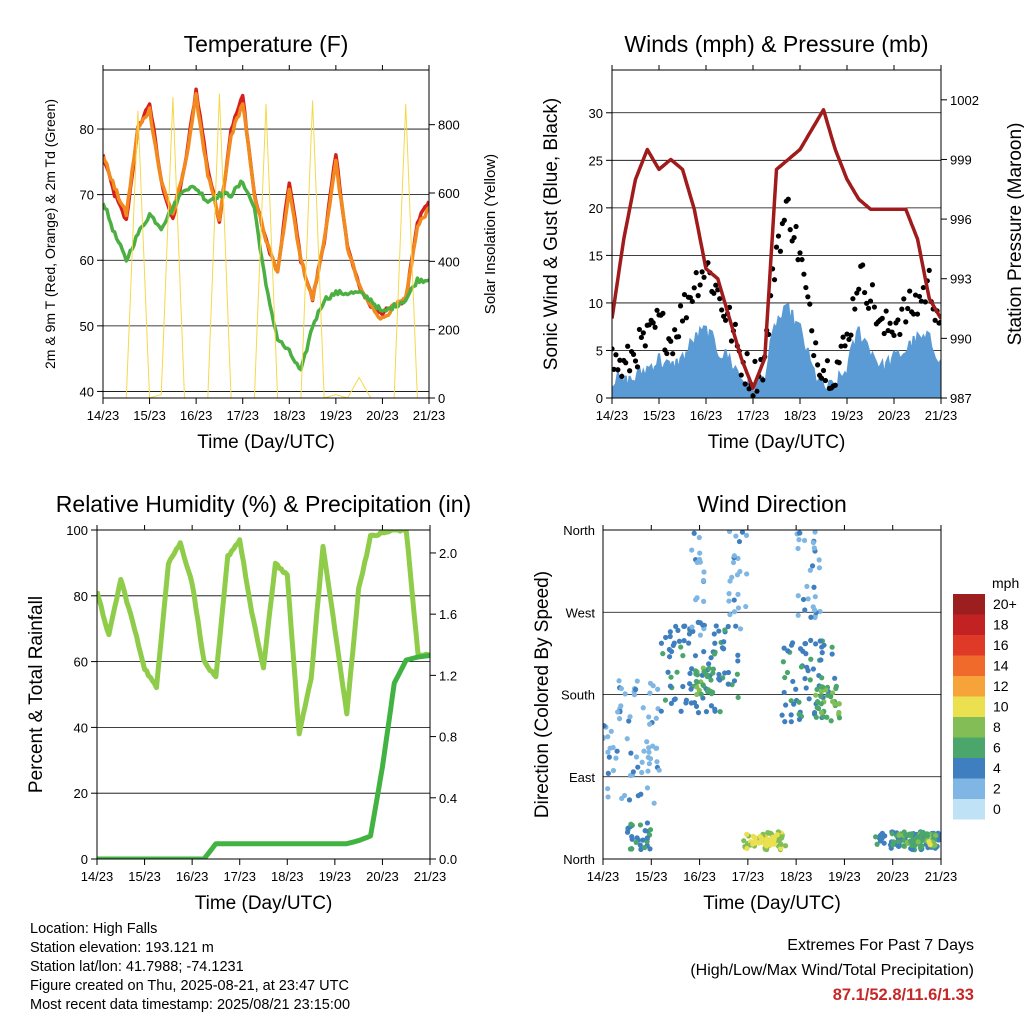 The width and height of the screenshot is (1024, 1024). Describe the element at coordinates (997, 727) in the screenshot. I see `legend-label: 8` at that location.